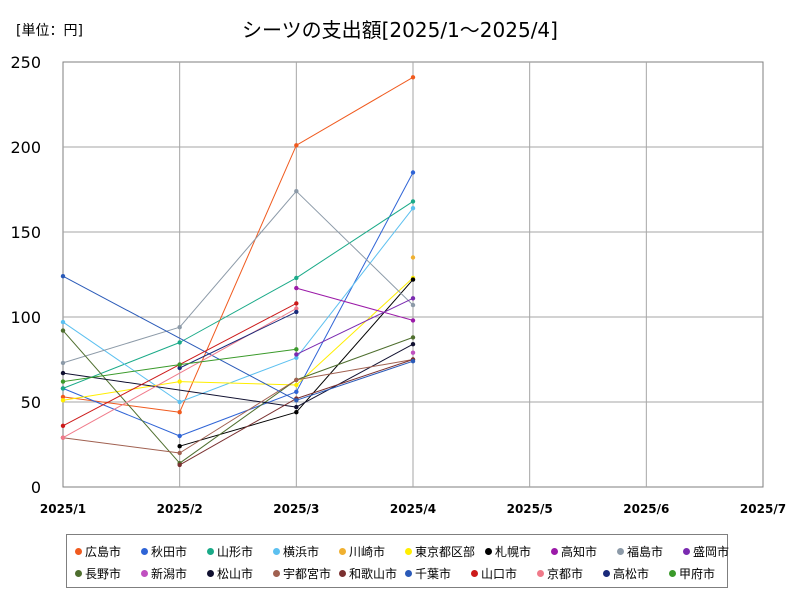 The height and width of the screenshot is (600, 800). What do you see at coordinates (763, 509) in the screenshot?
I see `x-tick-label: 2025/7` at bounding box center [763, 509].